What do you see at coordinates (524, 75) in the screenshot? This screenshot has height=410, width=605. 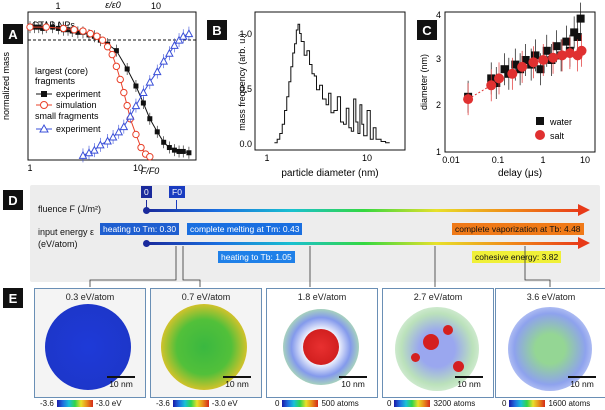 I see `chart-c-salt-trend` at bounding box center [524, 75].